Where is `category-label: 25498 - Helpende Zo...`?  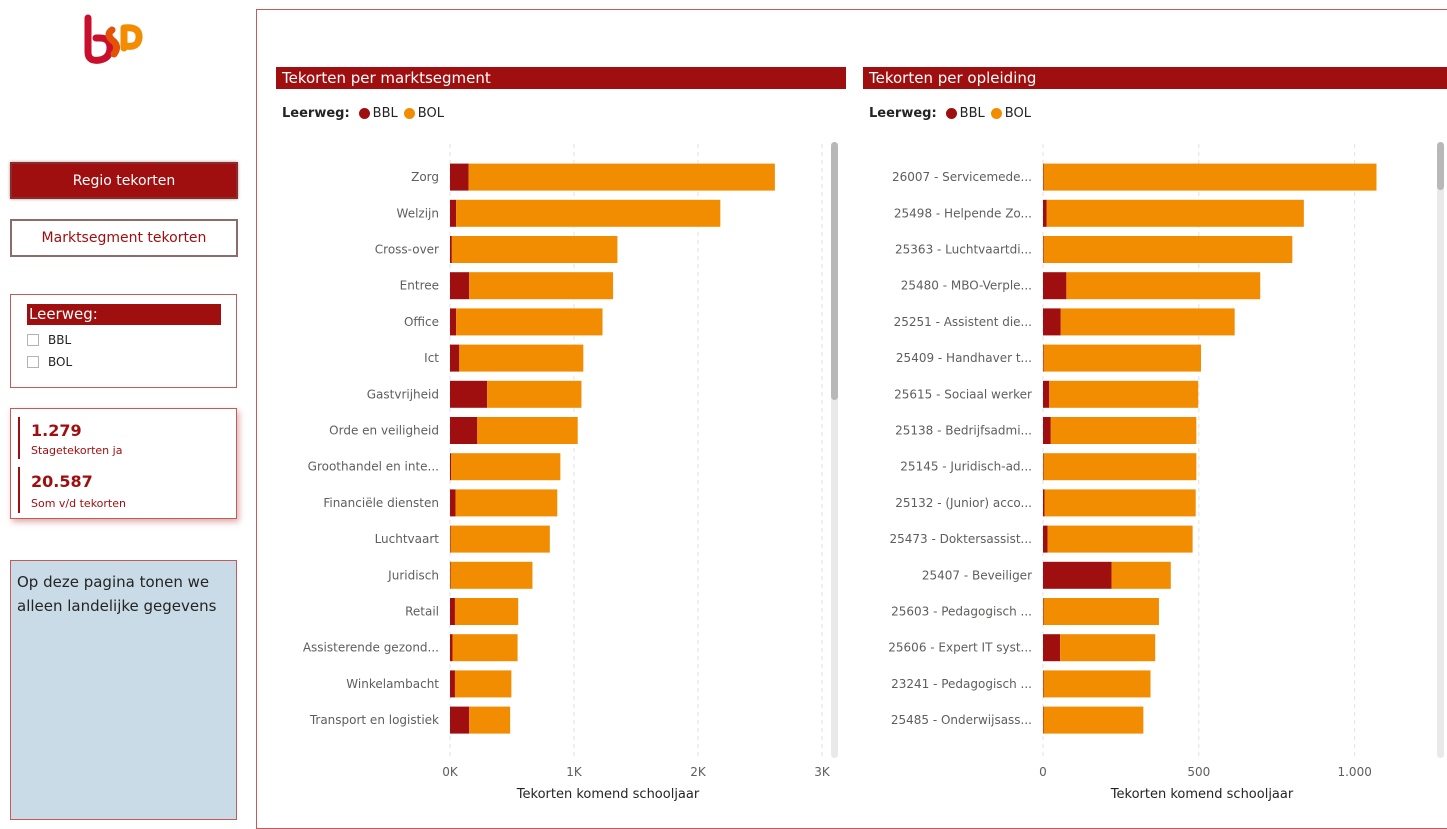 category-label: 25498 - Helpende Zo... is located at coordinates (963, 213).